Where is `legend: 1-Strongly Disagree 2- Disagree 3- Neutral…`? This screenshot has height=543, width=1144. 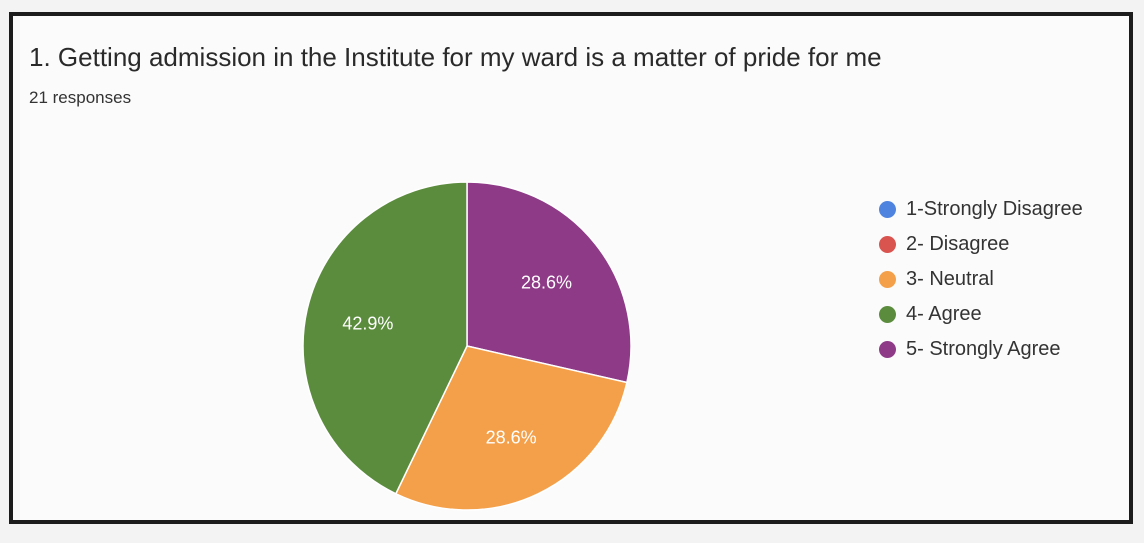
legend: 1-Strongly Disagree 2- Disagree 3- Neutral… is located at coordinates (981, 279).